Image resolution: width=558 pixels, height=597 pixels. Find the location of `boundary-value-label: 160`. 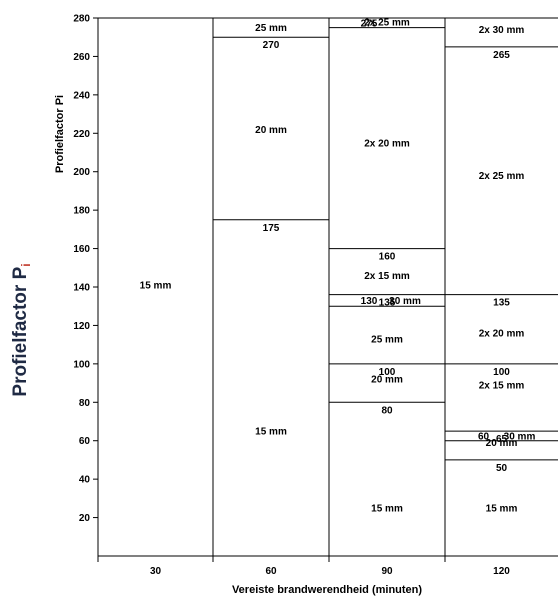

boundary-value-label: 160 is located at coordinates (387, 257).